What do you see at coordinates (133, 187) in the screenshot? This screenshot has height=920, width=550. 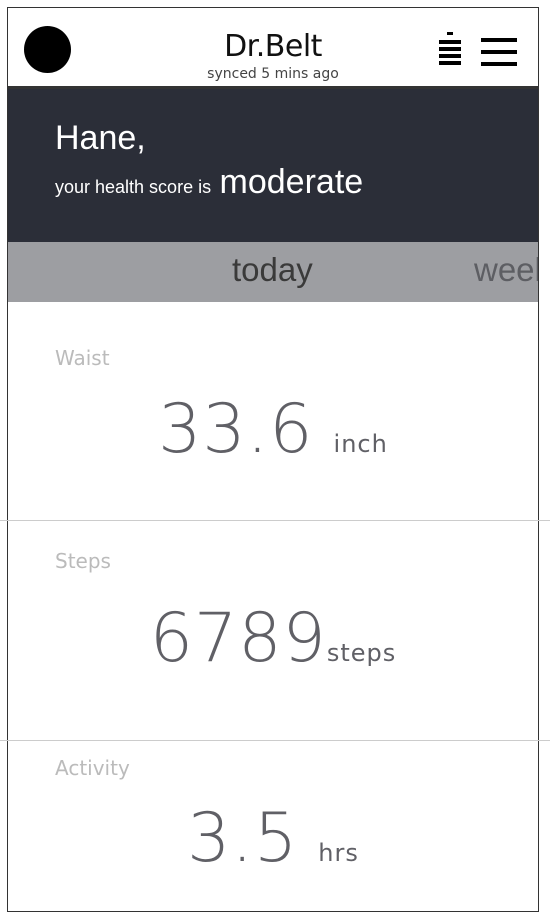 I see `health-score-prefix: your health score is` at bounding box center [133, 187].